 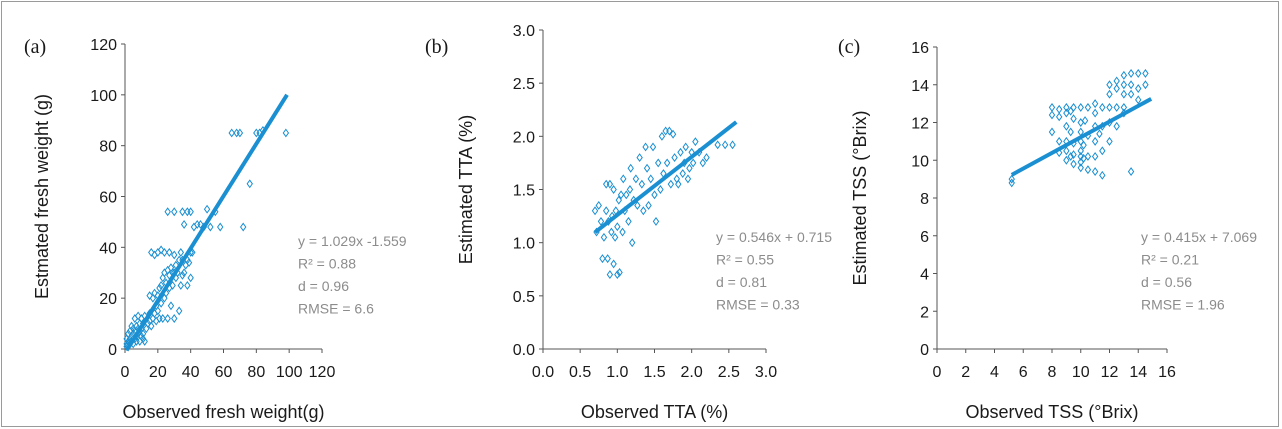 What do you see at coordinates (654, 412) in the screenshot?
I see `x-axis-title: Observed TTA (%)` at bounding box center [654, 412].